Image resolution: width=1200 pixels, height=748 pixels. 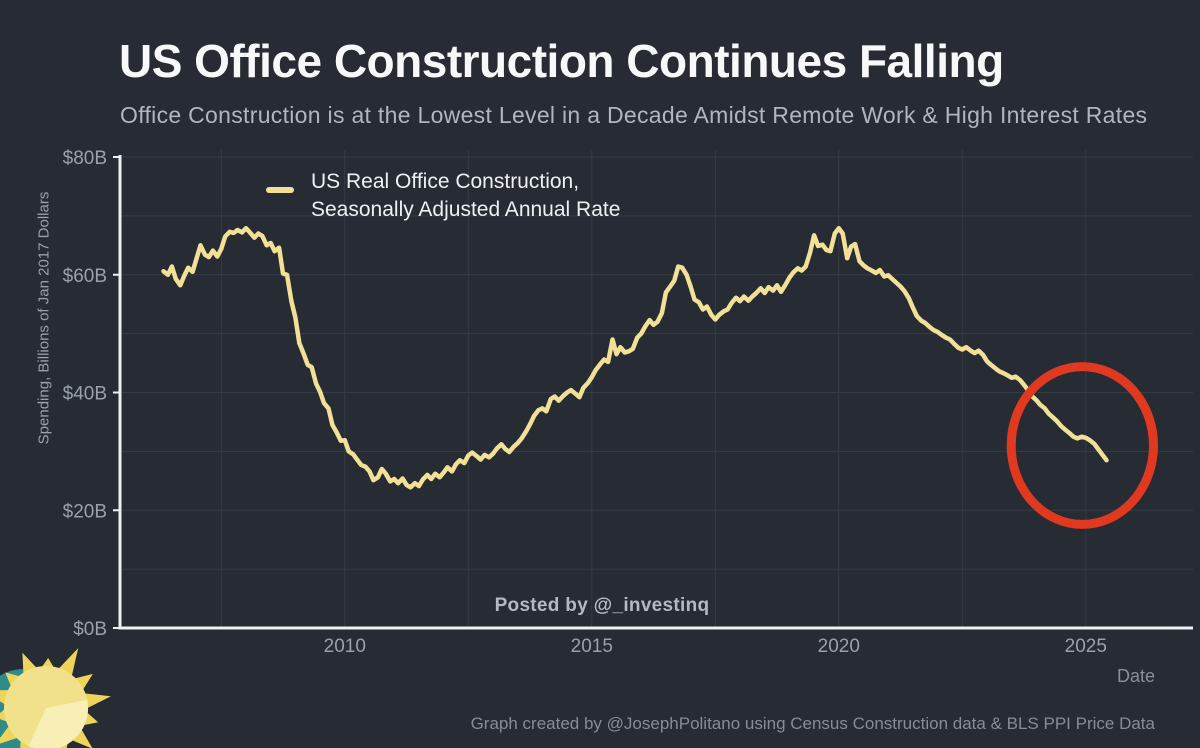 What do you see at coordinates (85, 511) in the screenshot?
I see `y-tick-label: $20B` at bounding box center [85, 511].